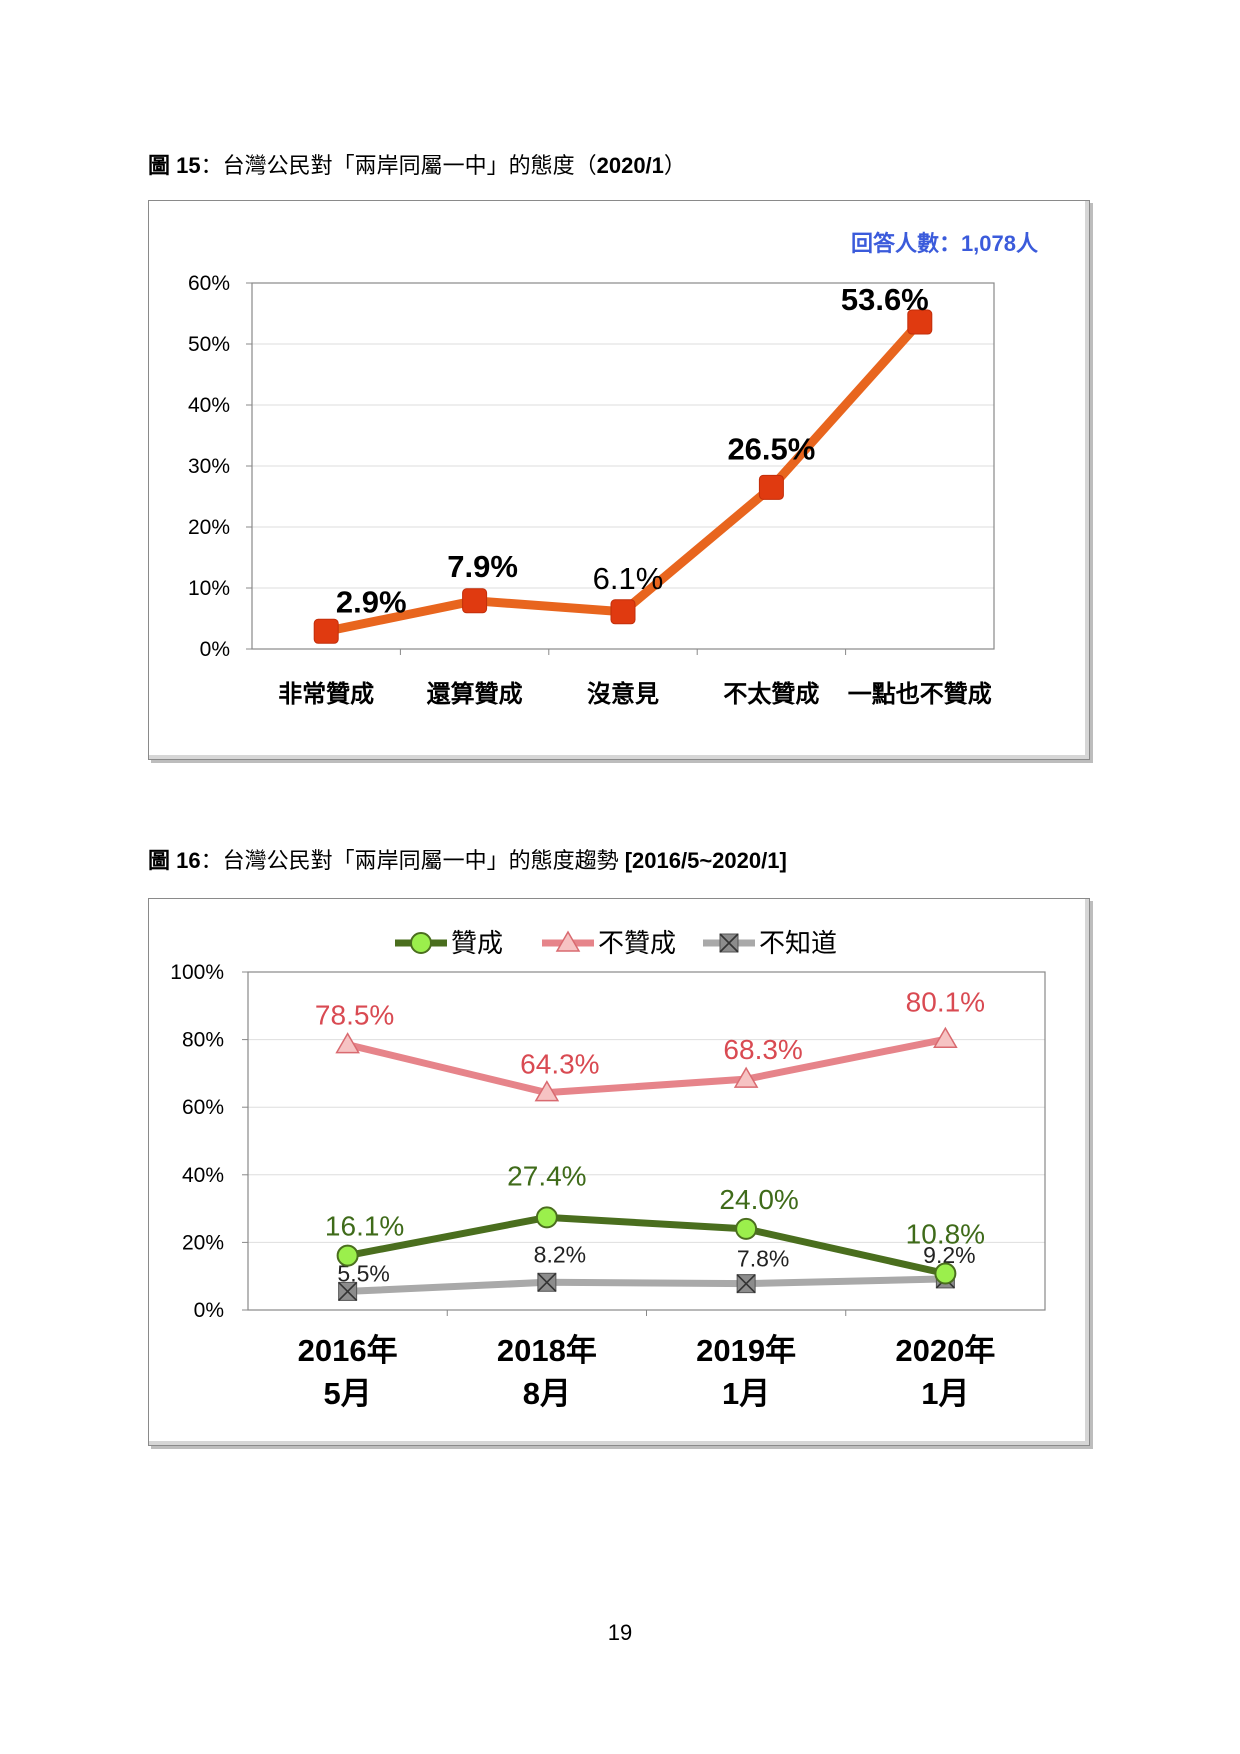  What do you see at coordinates (758, 1199) in the screenshot?
I see `chart2-data-label-0: 24.0%` at bounding box center [758, 1199].